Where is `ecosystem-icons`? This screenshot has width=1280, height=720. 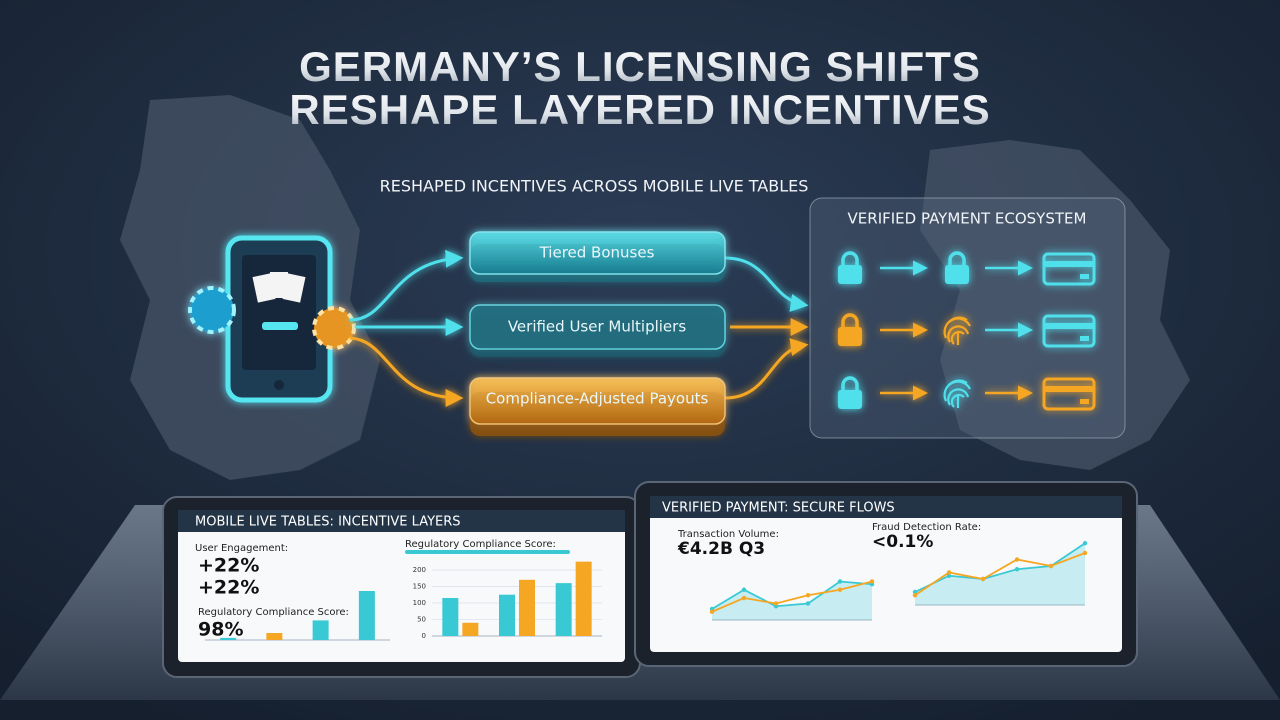 ecosystem-icons is located at coordinates (966, 331).